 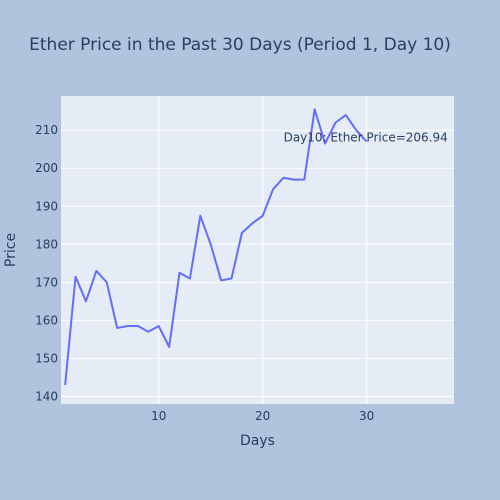 I want to click on y-tick-label: 210, so click(x=46, y=130).